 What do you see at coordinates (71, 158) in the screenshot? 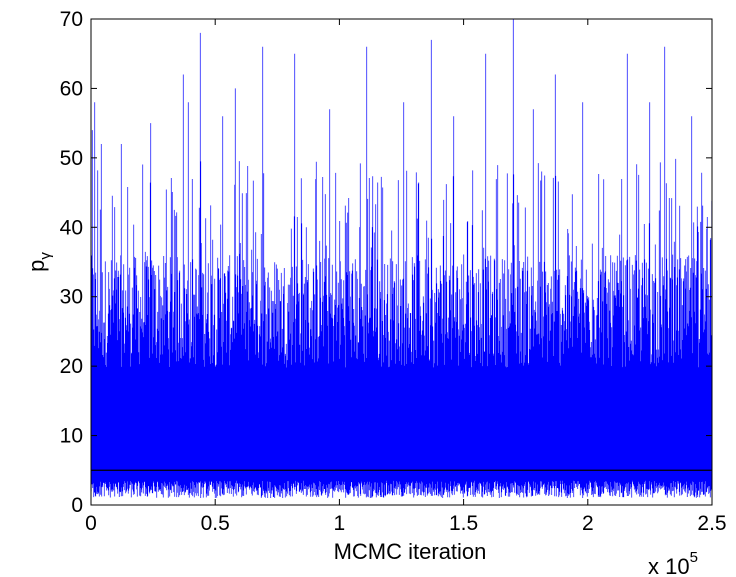
I see `y-tick-label: 50` at bounding box center [71, 158].